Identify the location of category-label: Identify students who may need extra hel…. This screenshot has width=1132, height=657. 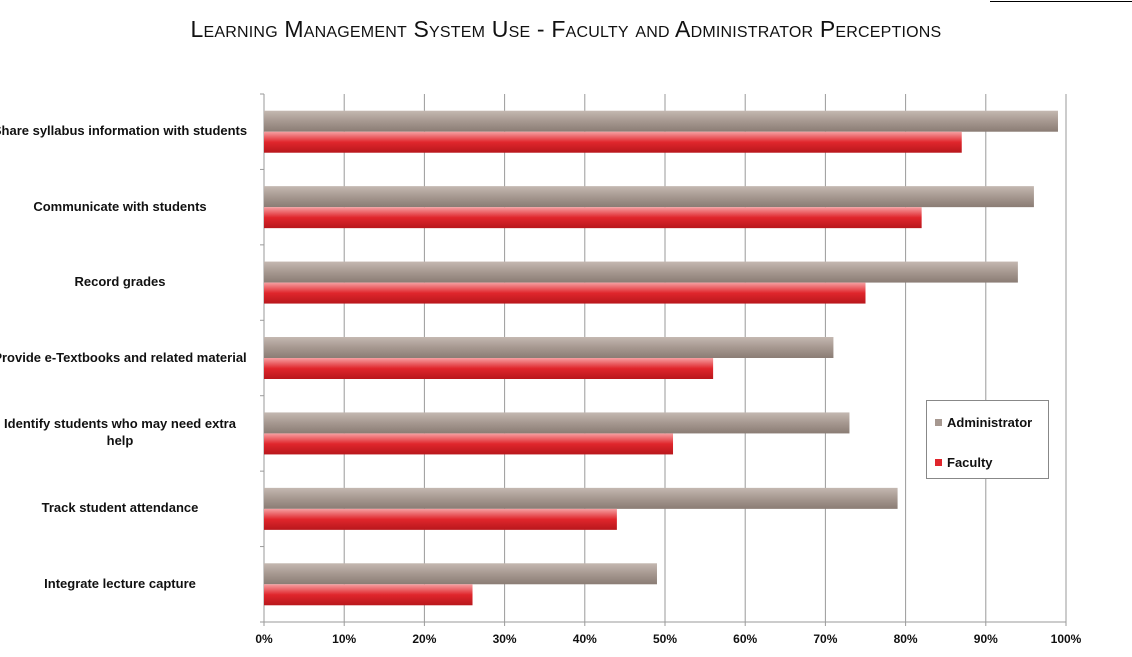
(120, 432).